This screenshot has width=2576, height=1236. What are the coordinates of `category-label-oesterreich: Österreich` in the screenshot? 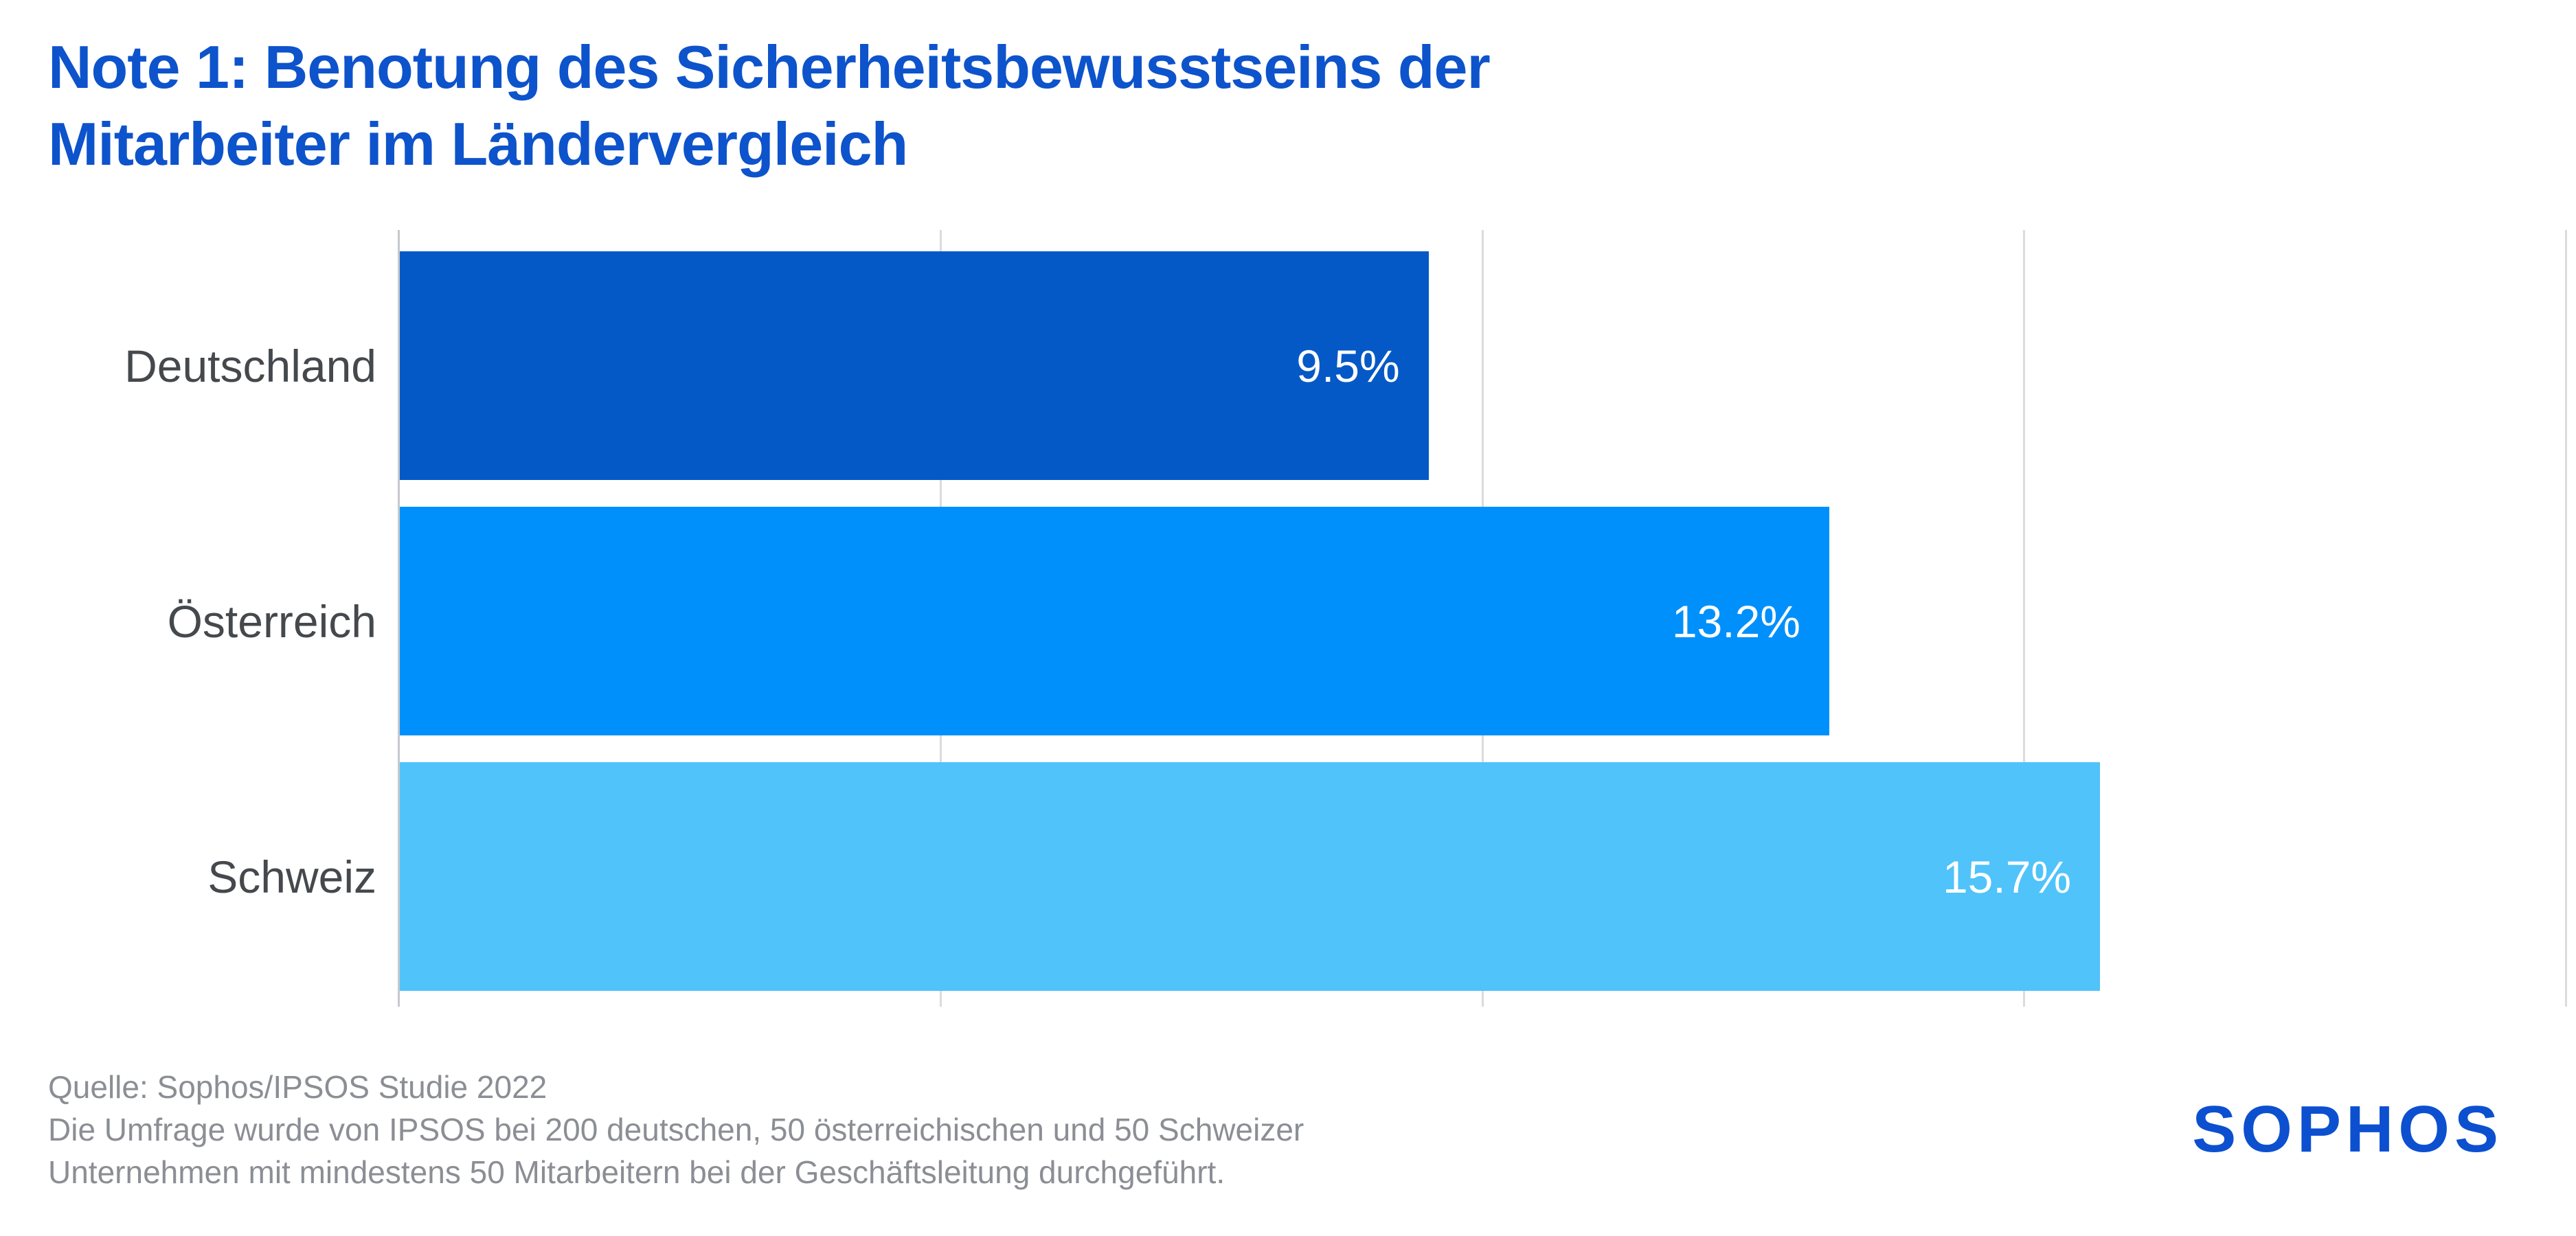 It's located at (271, 621).